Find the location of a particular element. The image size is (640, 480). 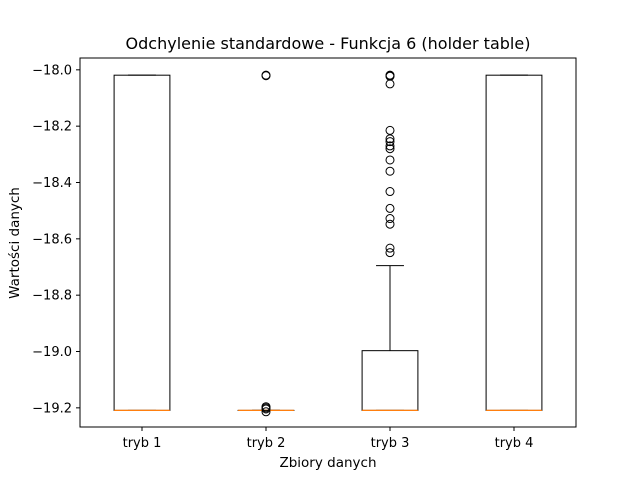

x-tick-label: tryb 2 is located at coordinates (266, 443).